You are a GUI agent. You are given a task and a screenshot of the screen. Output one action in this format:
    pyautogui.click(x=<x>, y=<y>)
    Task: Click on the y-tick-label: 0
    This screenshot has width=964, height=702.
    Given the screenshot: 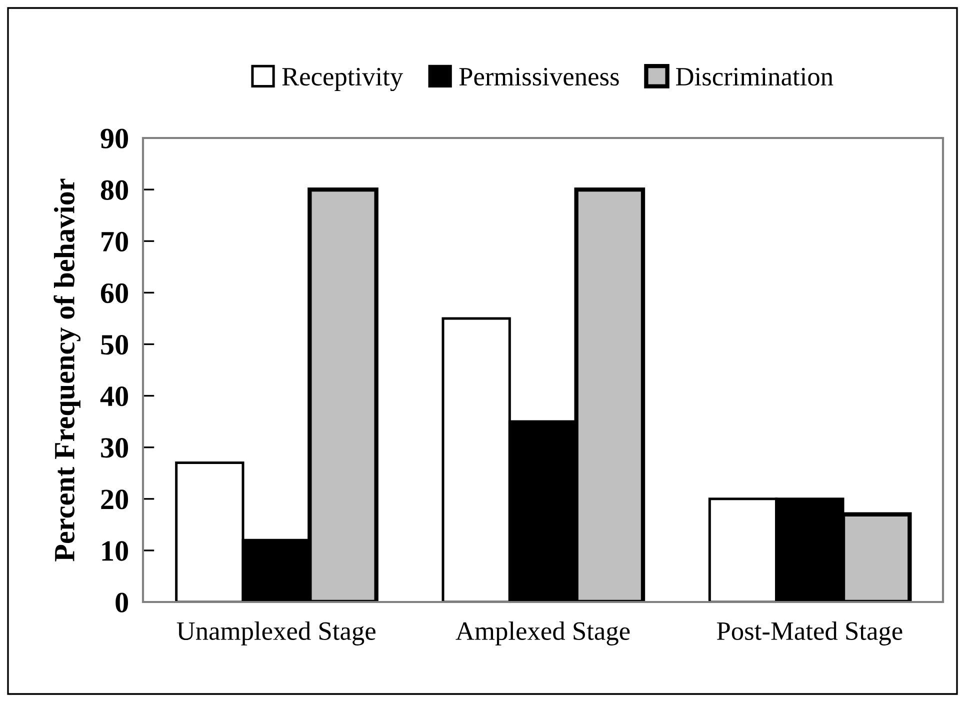 What is the action you would take?
    pyautogui.click(x=122, y=602)
    